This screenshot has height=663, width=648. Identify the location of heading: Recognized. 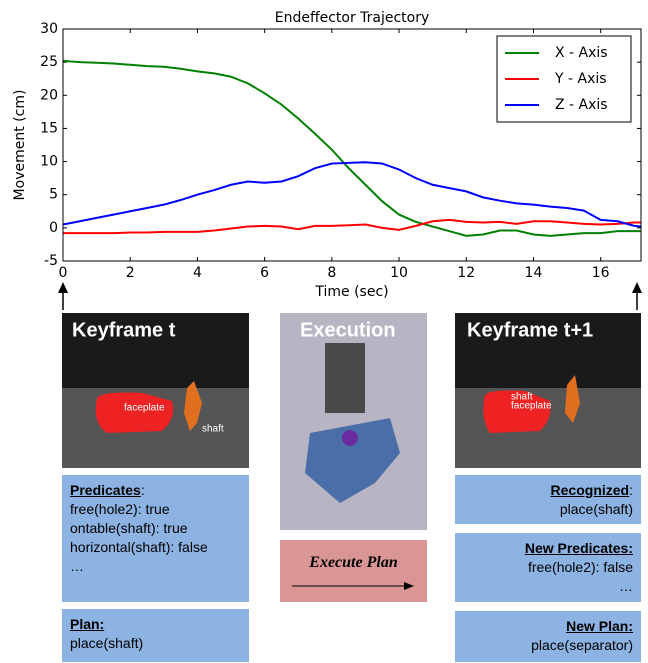
(590, 490).